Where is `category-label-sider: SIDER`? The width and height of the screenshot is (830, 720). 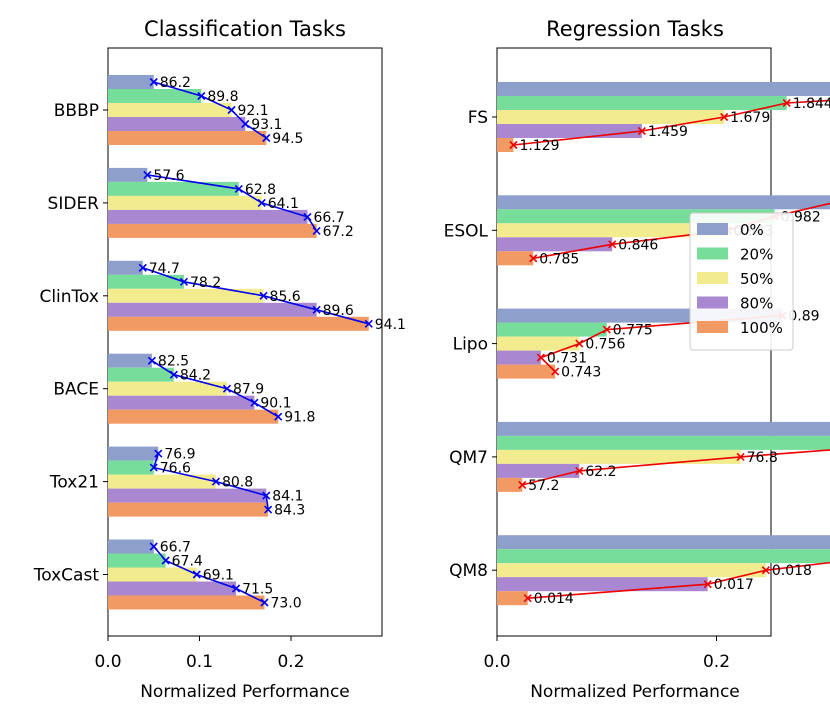
category-label-sider: SIDER is located at coordinates (74, 204).